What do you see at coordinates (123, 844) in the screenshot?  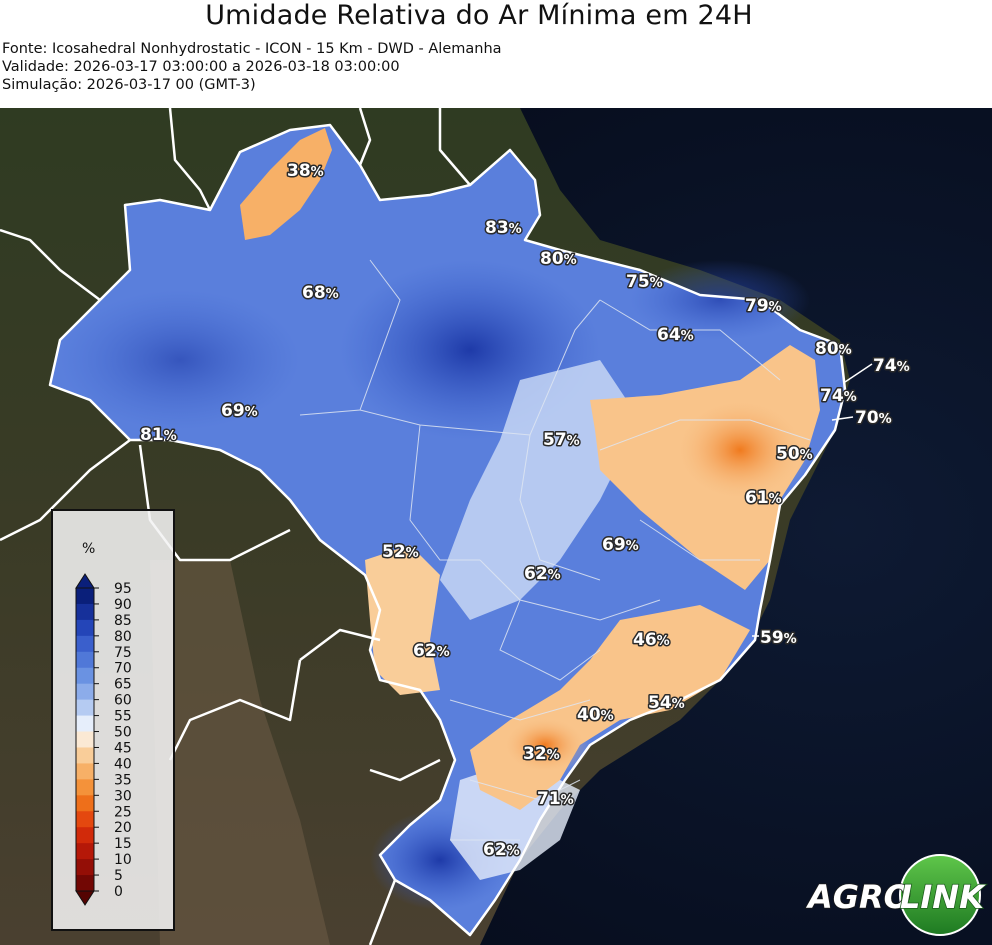 I see `colorbar-tick-label: 15` at bounding box center [123, 844].